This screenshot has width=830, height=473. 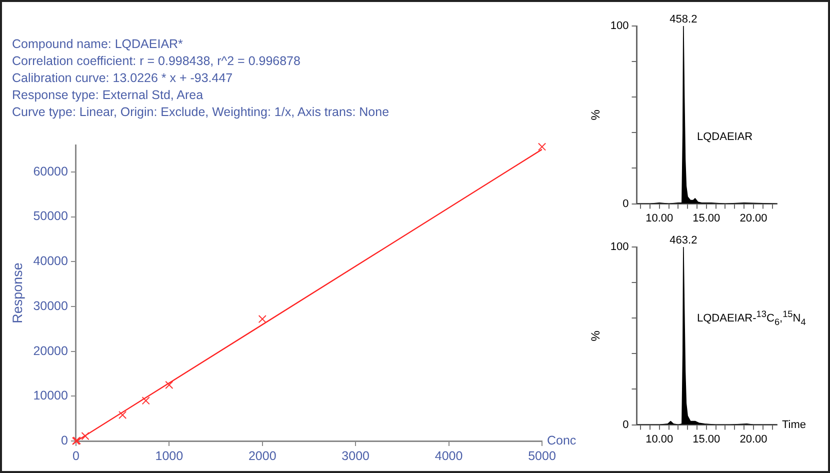 I want to click on y-tick-label: 40000, so click(x=50, y=261).